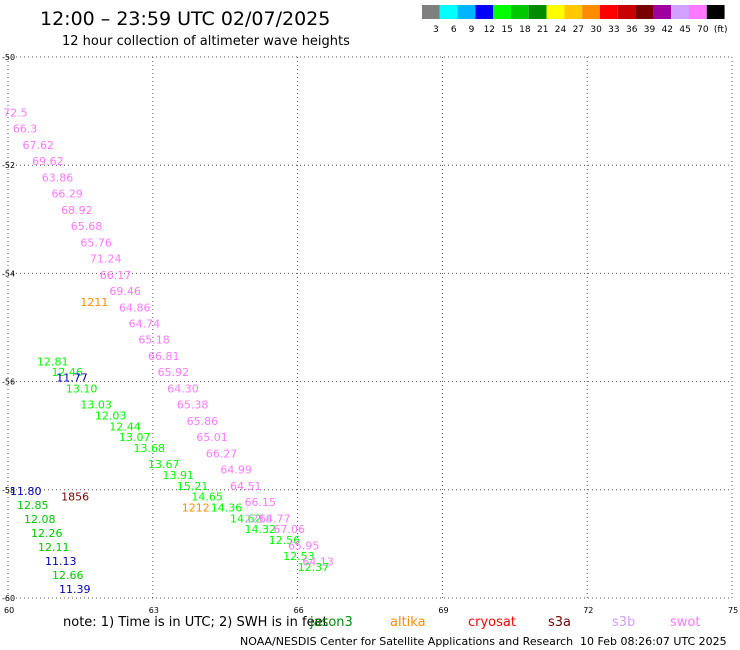  What do you see at coordinates (40, 519) in the screenshot?
I see `data-label-left-track: 12.08` at bounding box center [40, 519].